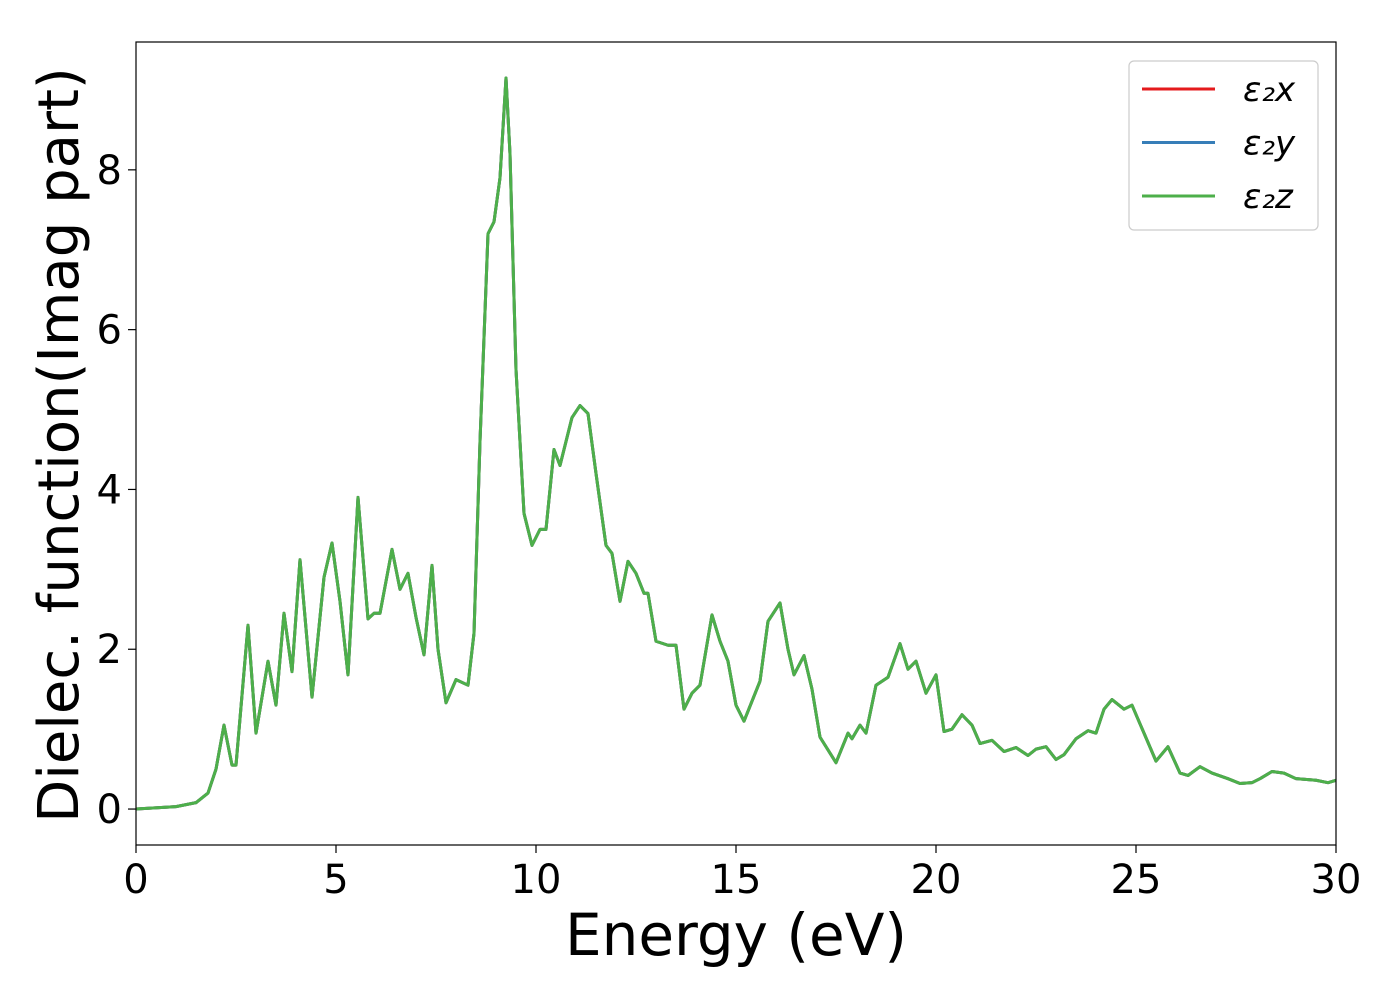 Image resolution: width=1400 pixels, height=1000 pixels. Describe the element at coordinates (59, 445) in the screenshot. I see `y-axis-label: Dielec. function(Imag part)` at that location.